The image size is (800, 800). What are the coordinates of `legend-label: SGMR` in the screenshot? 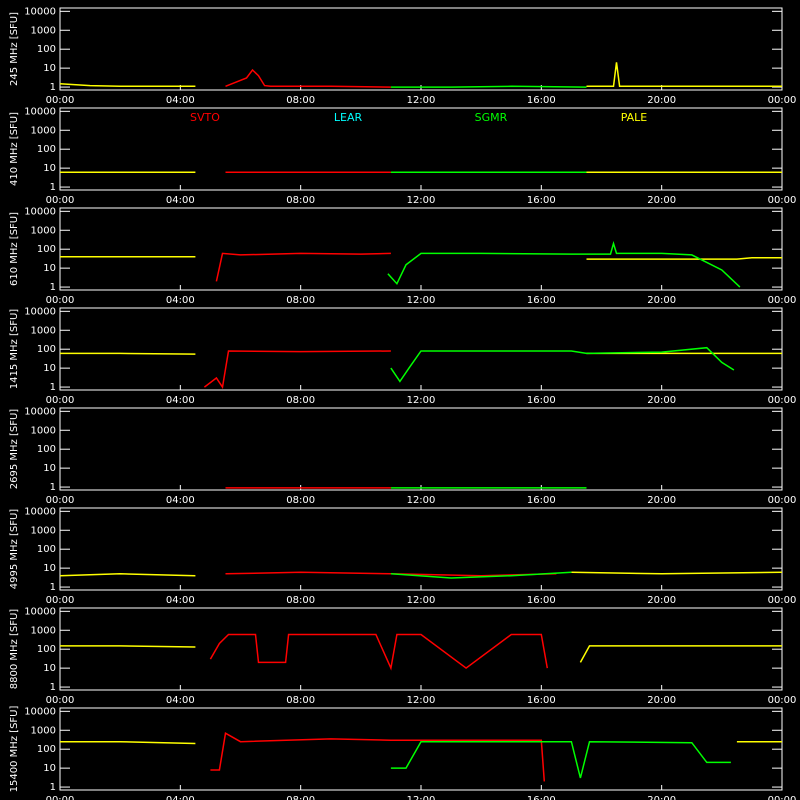 It's located at (491, 117).